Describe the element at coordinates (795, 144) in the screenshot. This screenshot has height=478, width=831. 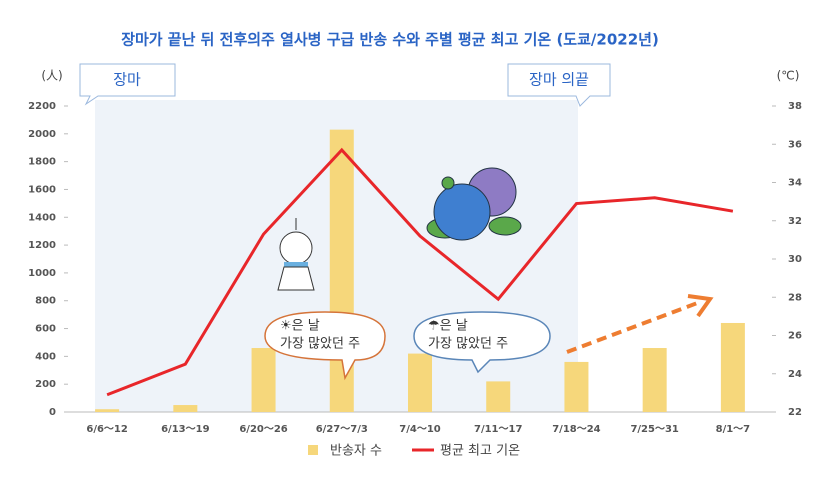
I see `y2-tick-label: 36` at that location.